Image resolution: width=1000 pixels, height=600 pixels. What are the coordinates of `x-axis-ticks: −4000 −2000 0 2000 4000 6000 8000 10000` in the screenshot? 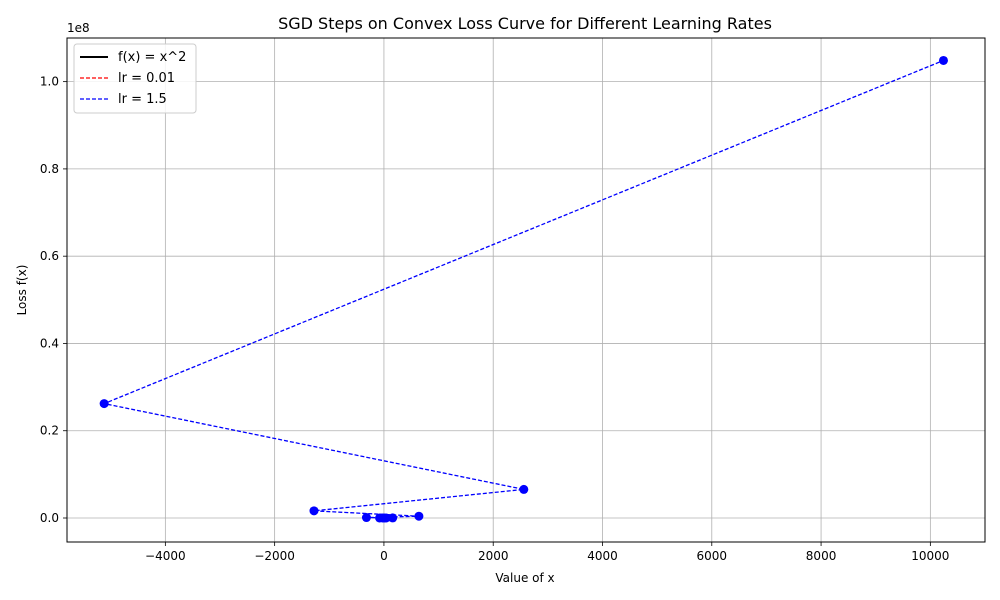 It's located at (547, 552).